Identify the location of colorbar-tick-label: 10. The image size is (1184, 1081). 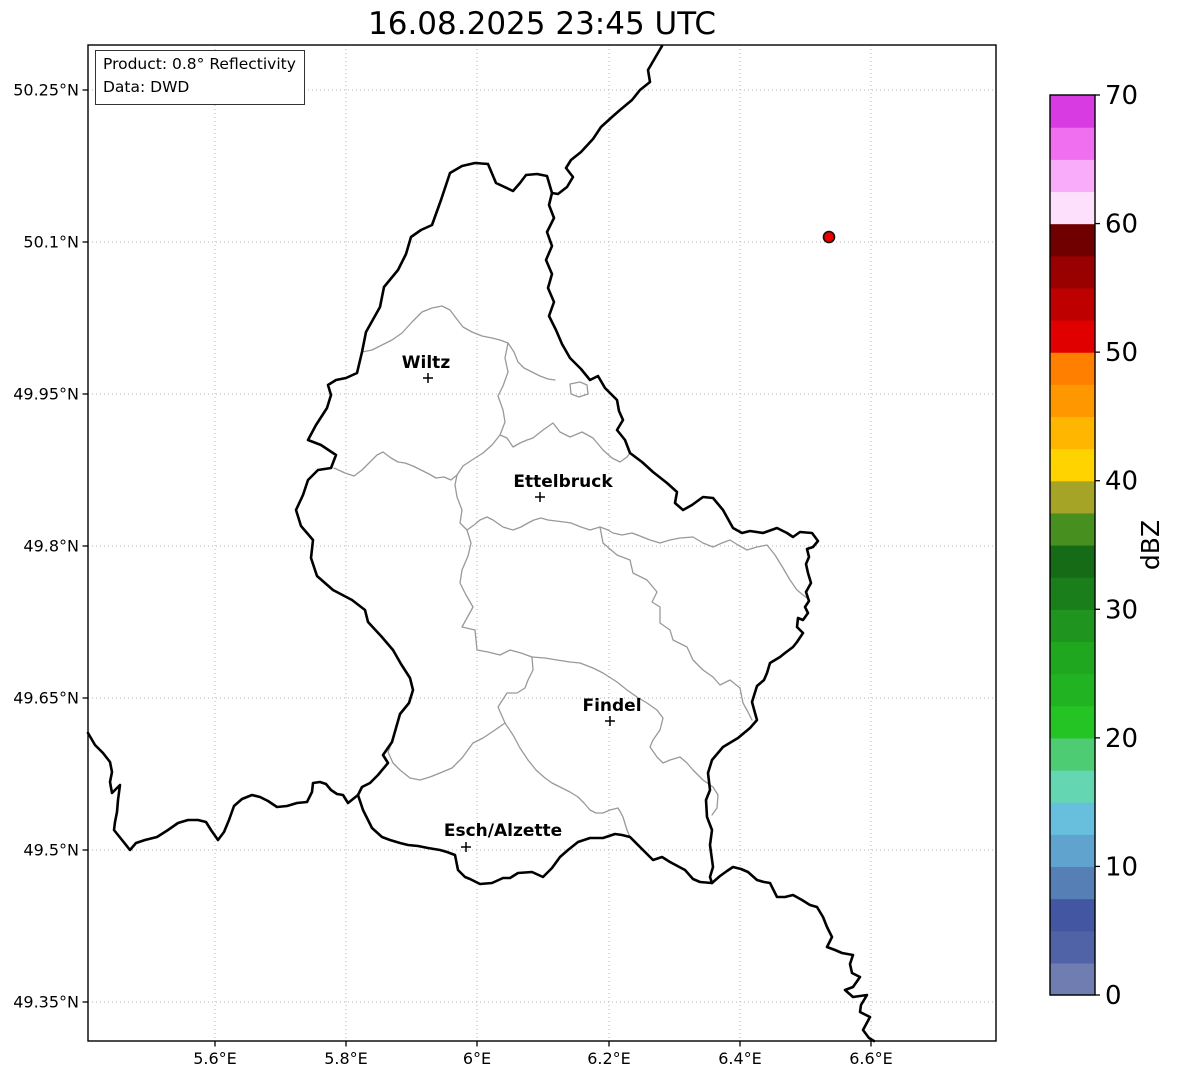
(1121, 867).